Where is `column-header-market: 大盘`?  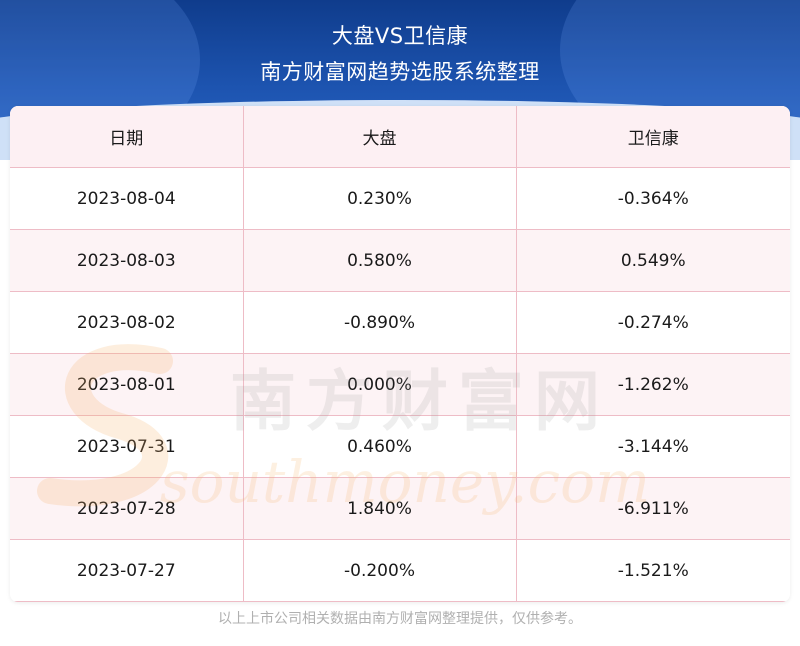 column-header-market: 大盘 is located at coordinates (379, 137).